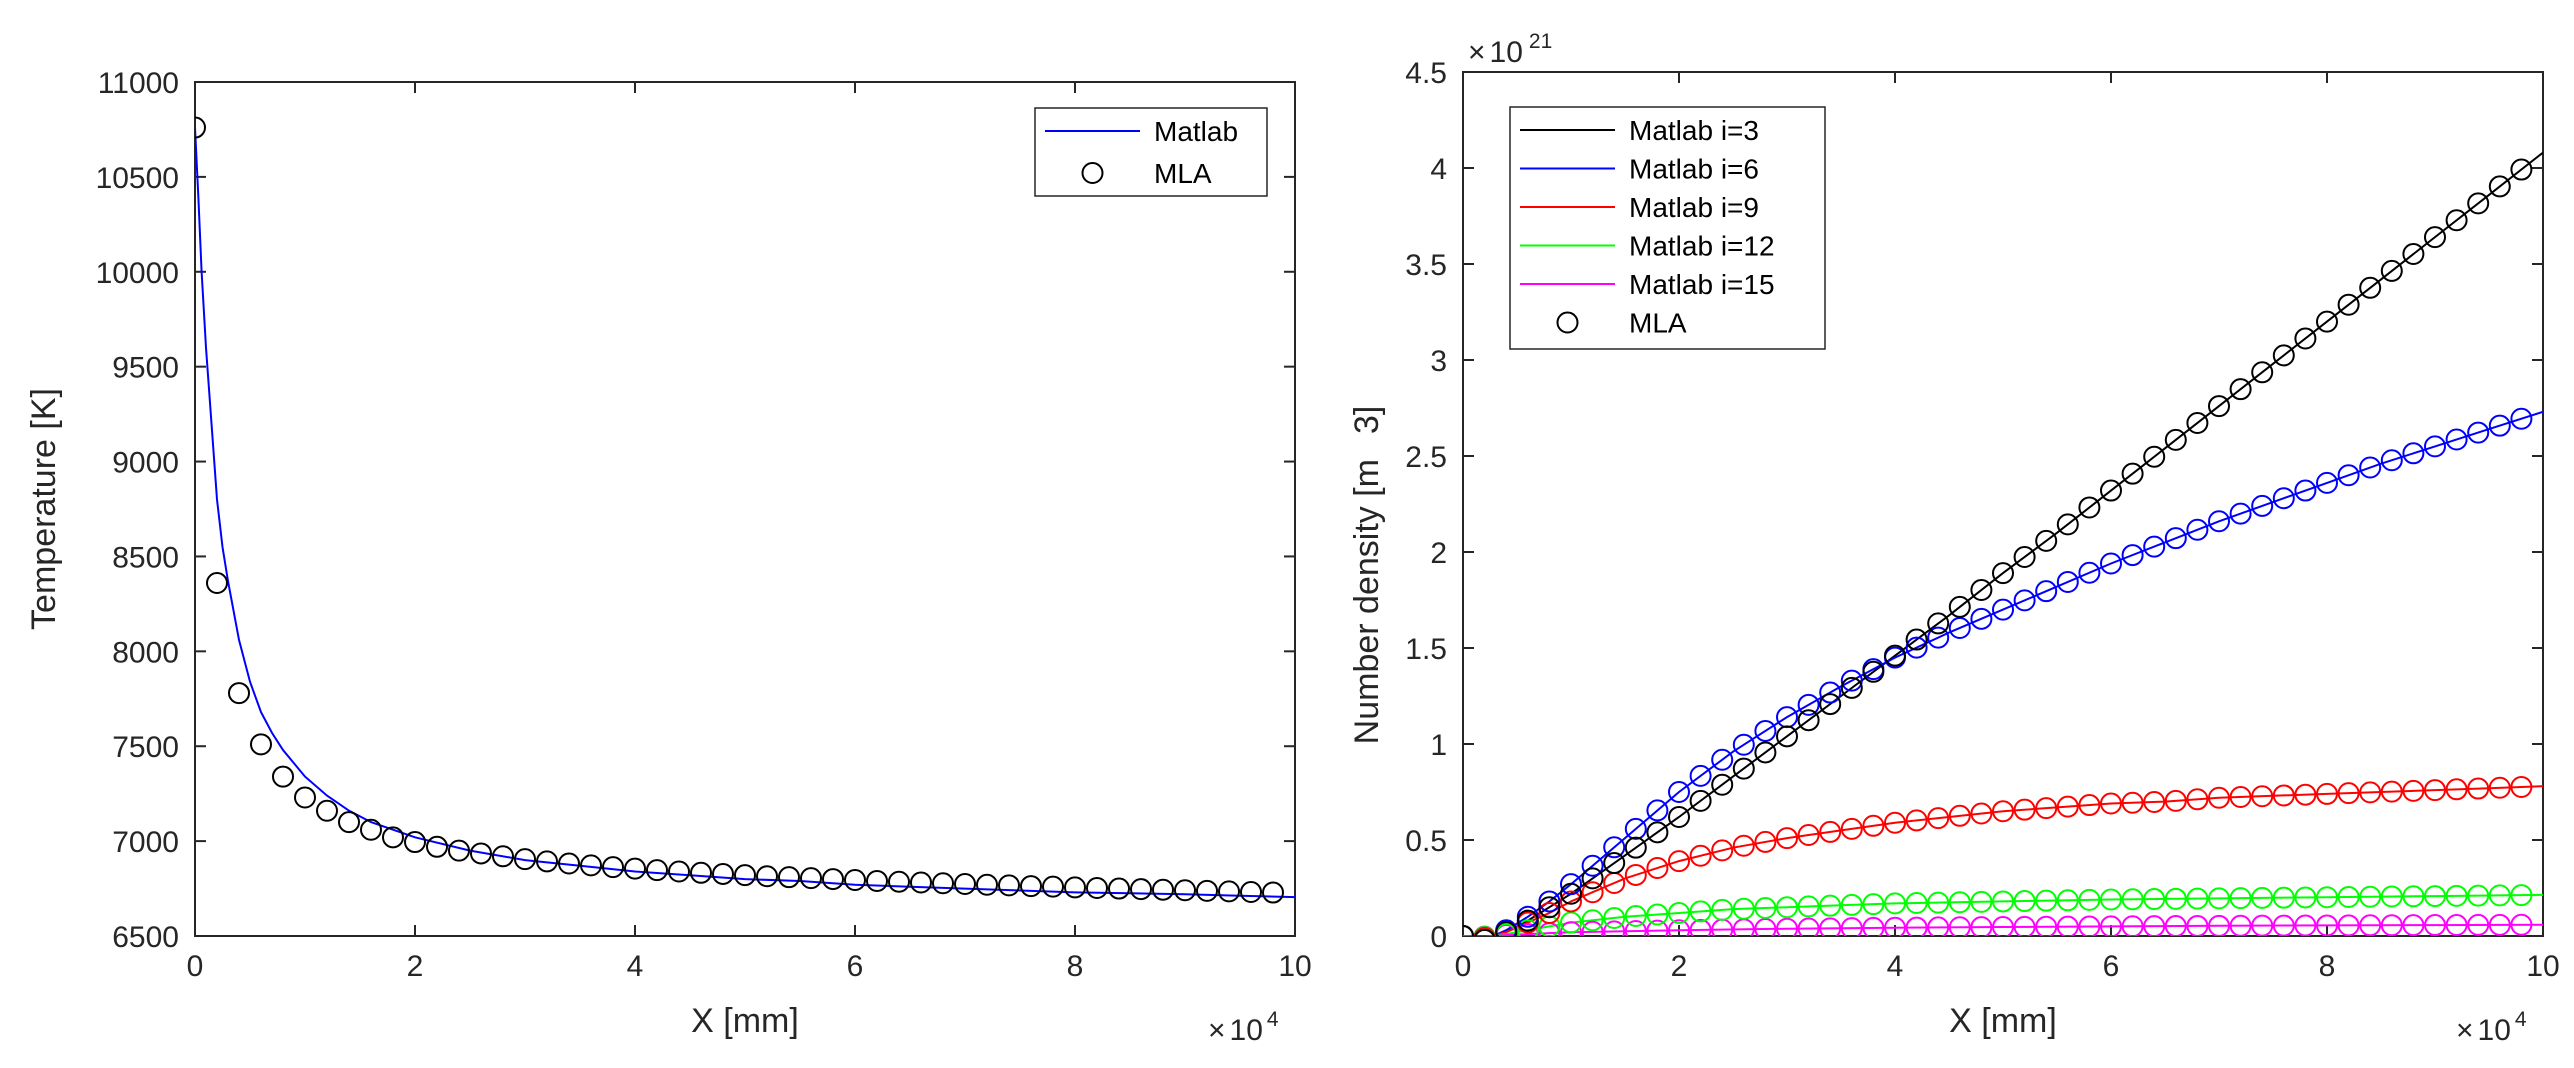 The height and width of the screenshot is (1068, 2574). I want to click on series-line, so click(2003, 929).